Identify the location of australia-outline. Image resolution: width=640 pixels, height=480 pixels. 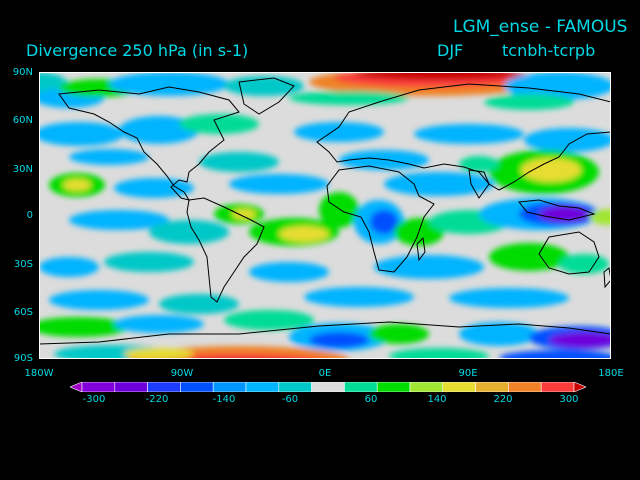
(569, 253).